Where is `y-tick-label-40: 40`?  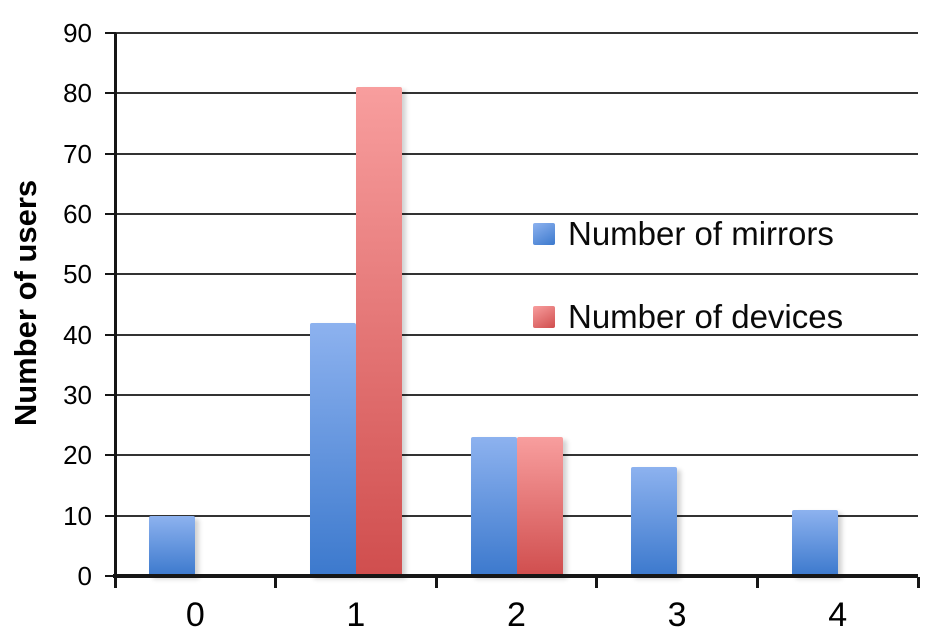 y-tick-label-40: 40 is located at coordinates (77, 334).